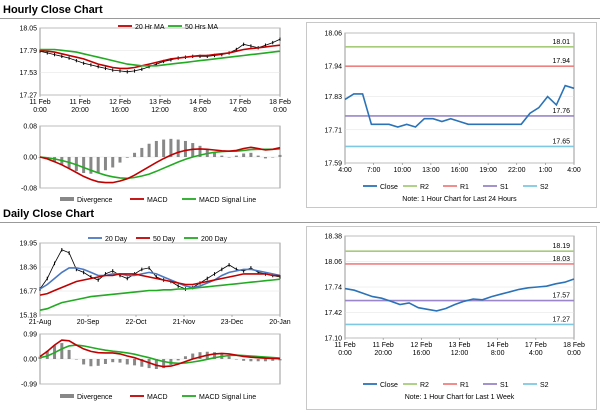  Describe the element at coordinates (280, 102) in the screenshot. I see `hourly-price-xtick-label: 18 Feb` at that location.